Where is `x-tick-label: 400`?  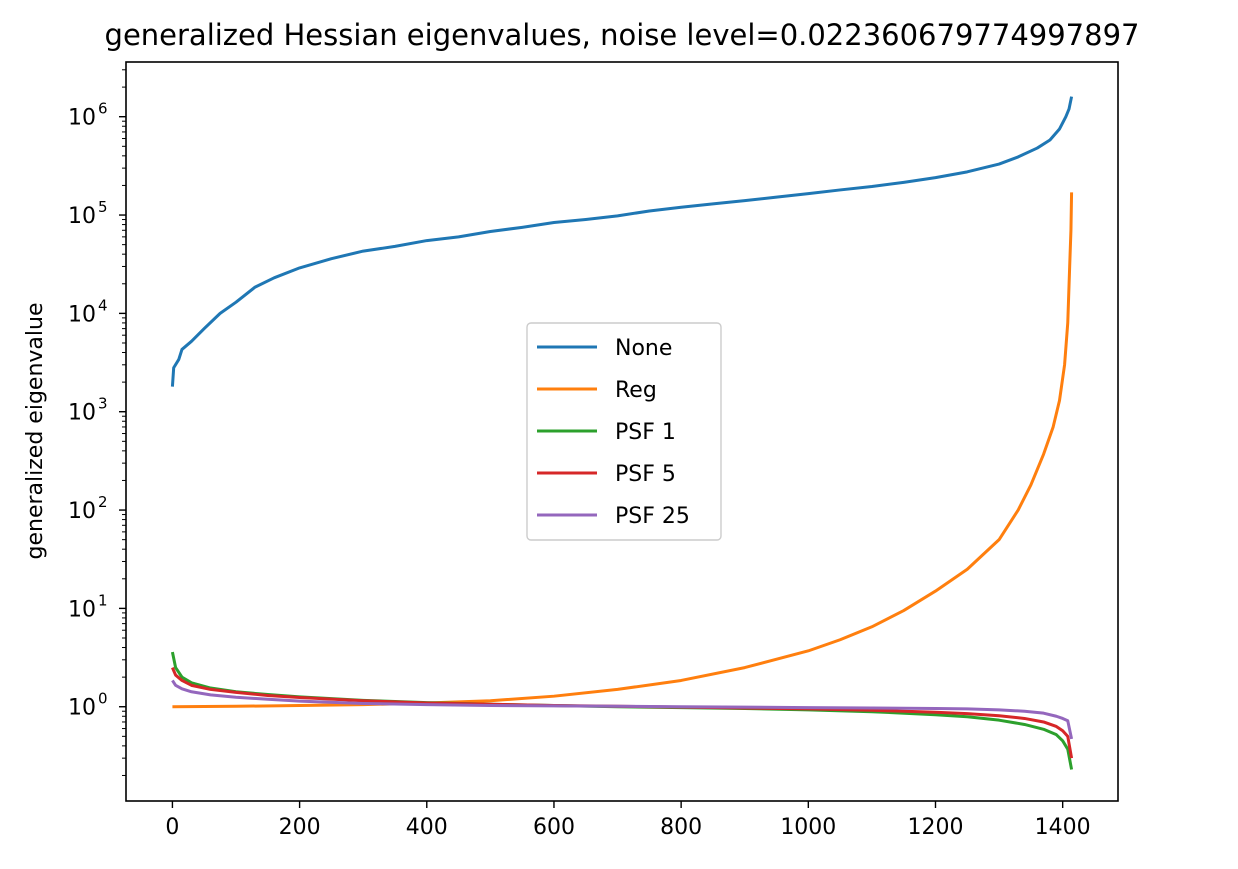
x-tick-label: 400 is located at coordinates (427, 827).